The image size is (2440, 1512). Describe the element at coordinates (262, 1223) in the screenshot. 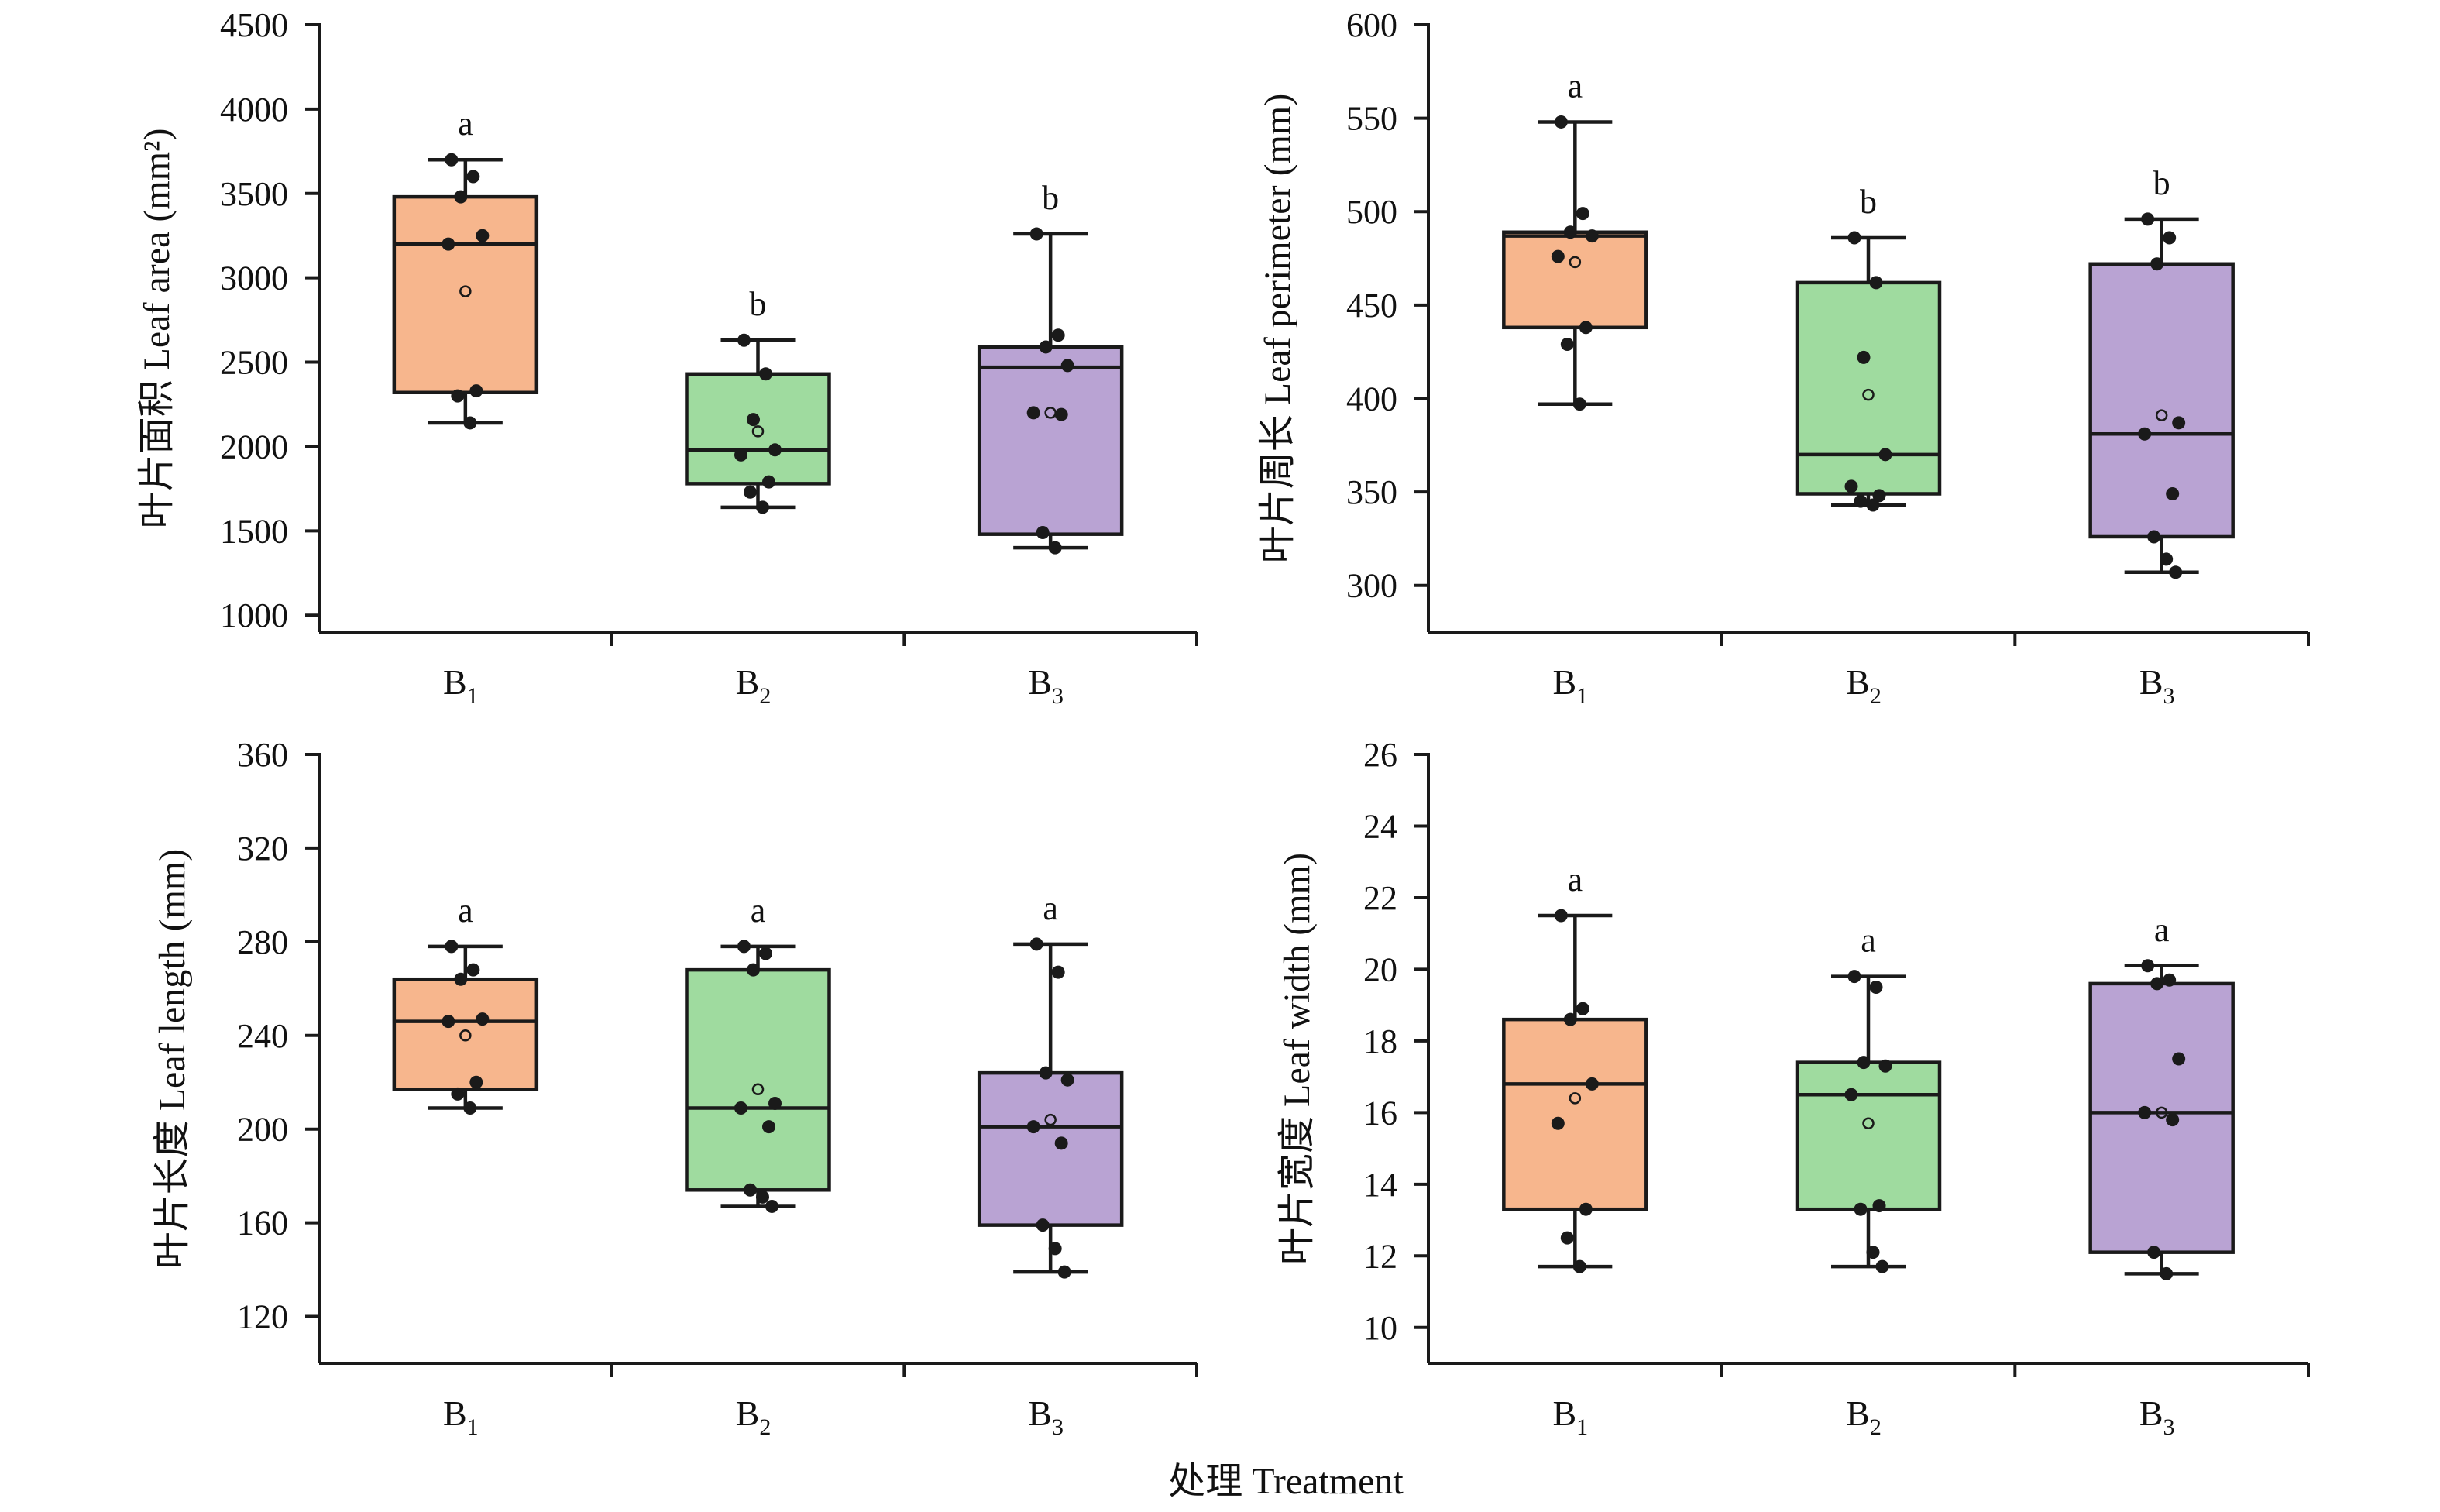

I see `y-tick-label: 160` at that location.